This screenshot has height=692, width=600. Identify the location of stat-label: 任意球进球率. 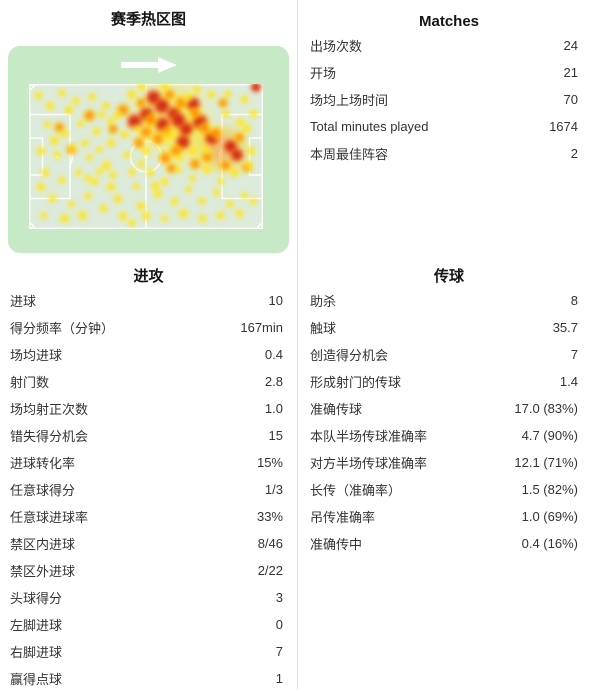
(49, 517).